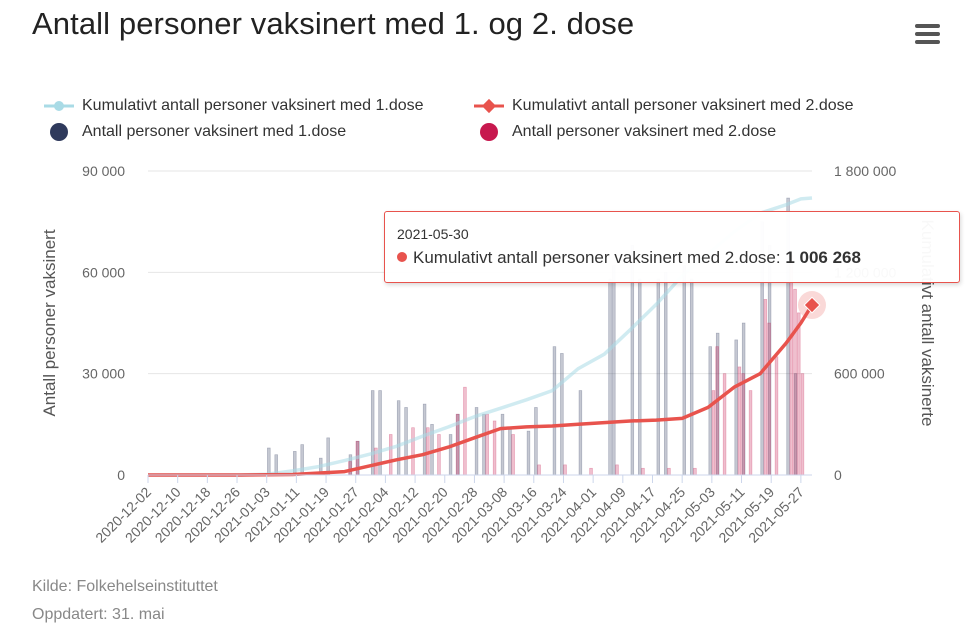 The height and width of the screenshot is (628, 972). I want to click on y-right-tick-label: 600 000, so click(859, 374).